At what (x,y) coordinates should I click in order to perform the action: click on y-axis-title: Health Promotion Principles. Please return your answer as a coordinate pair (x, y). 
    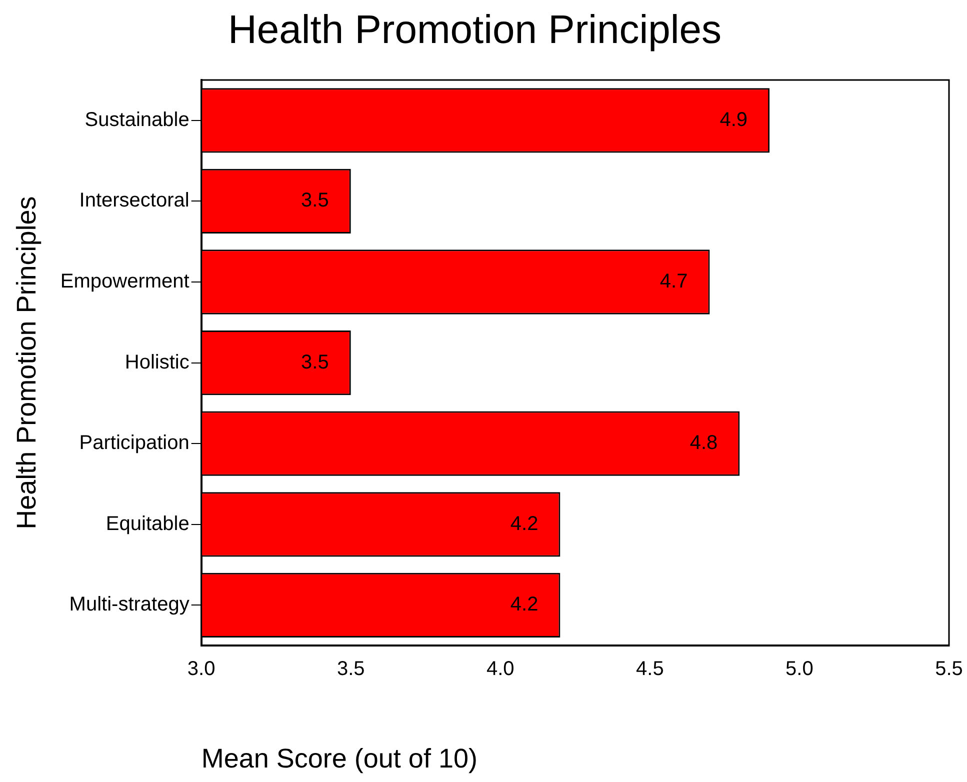
    Looking at the image, I should click on (27, 363).